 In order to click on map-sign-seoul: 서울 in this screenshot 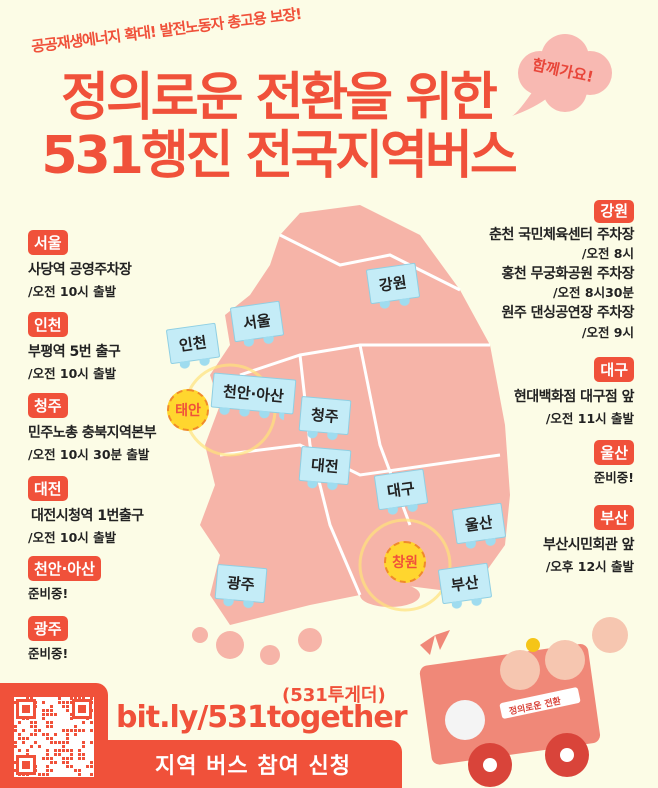, I will do `click(256, 321)`.